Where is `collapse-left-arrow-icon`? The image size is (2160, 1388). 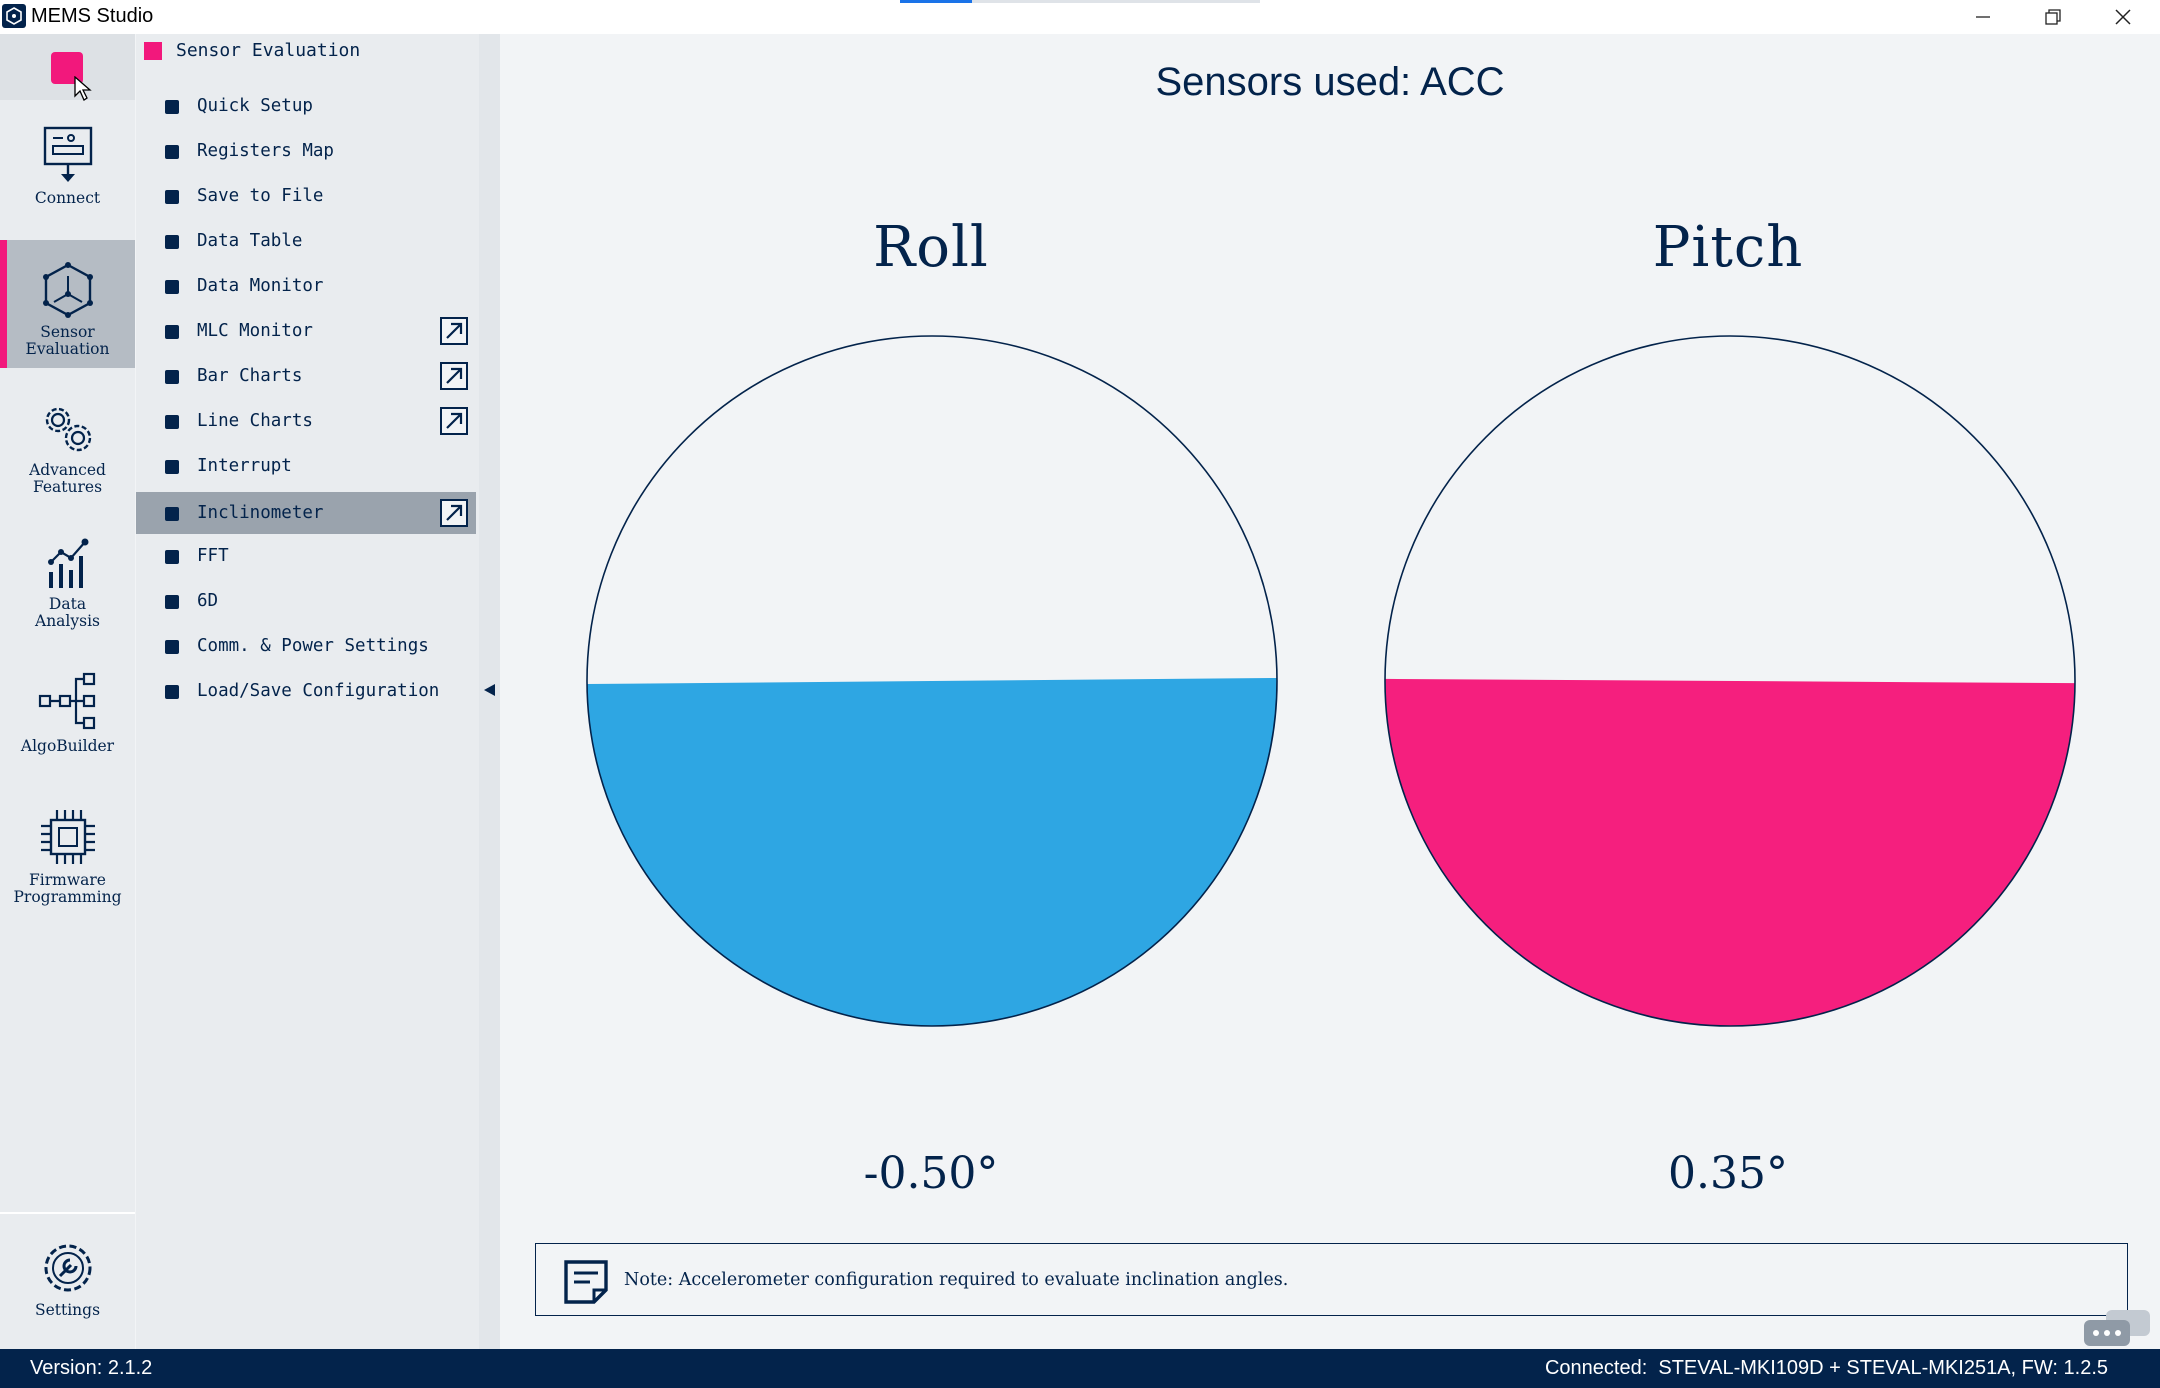 collapse-left-arrow-icon is located at coordinates (489, 690).